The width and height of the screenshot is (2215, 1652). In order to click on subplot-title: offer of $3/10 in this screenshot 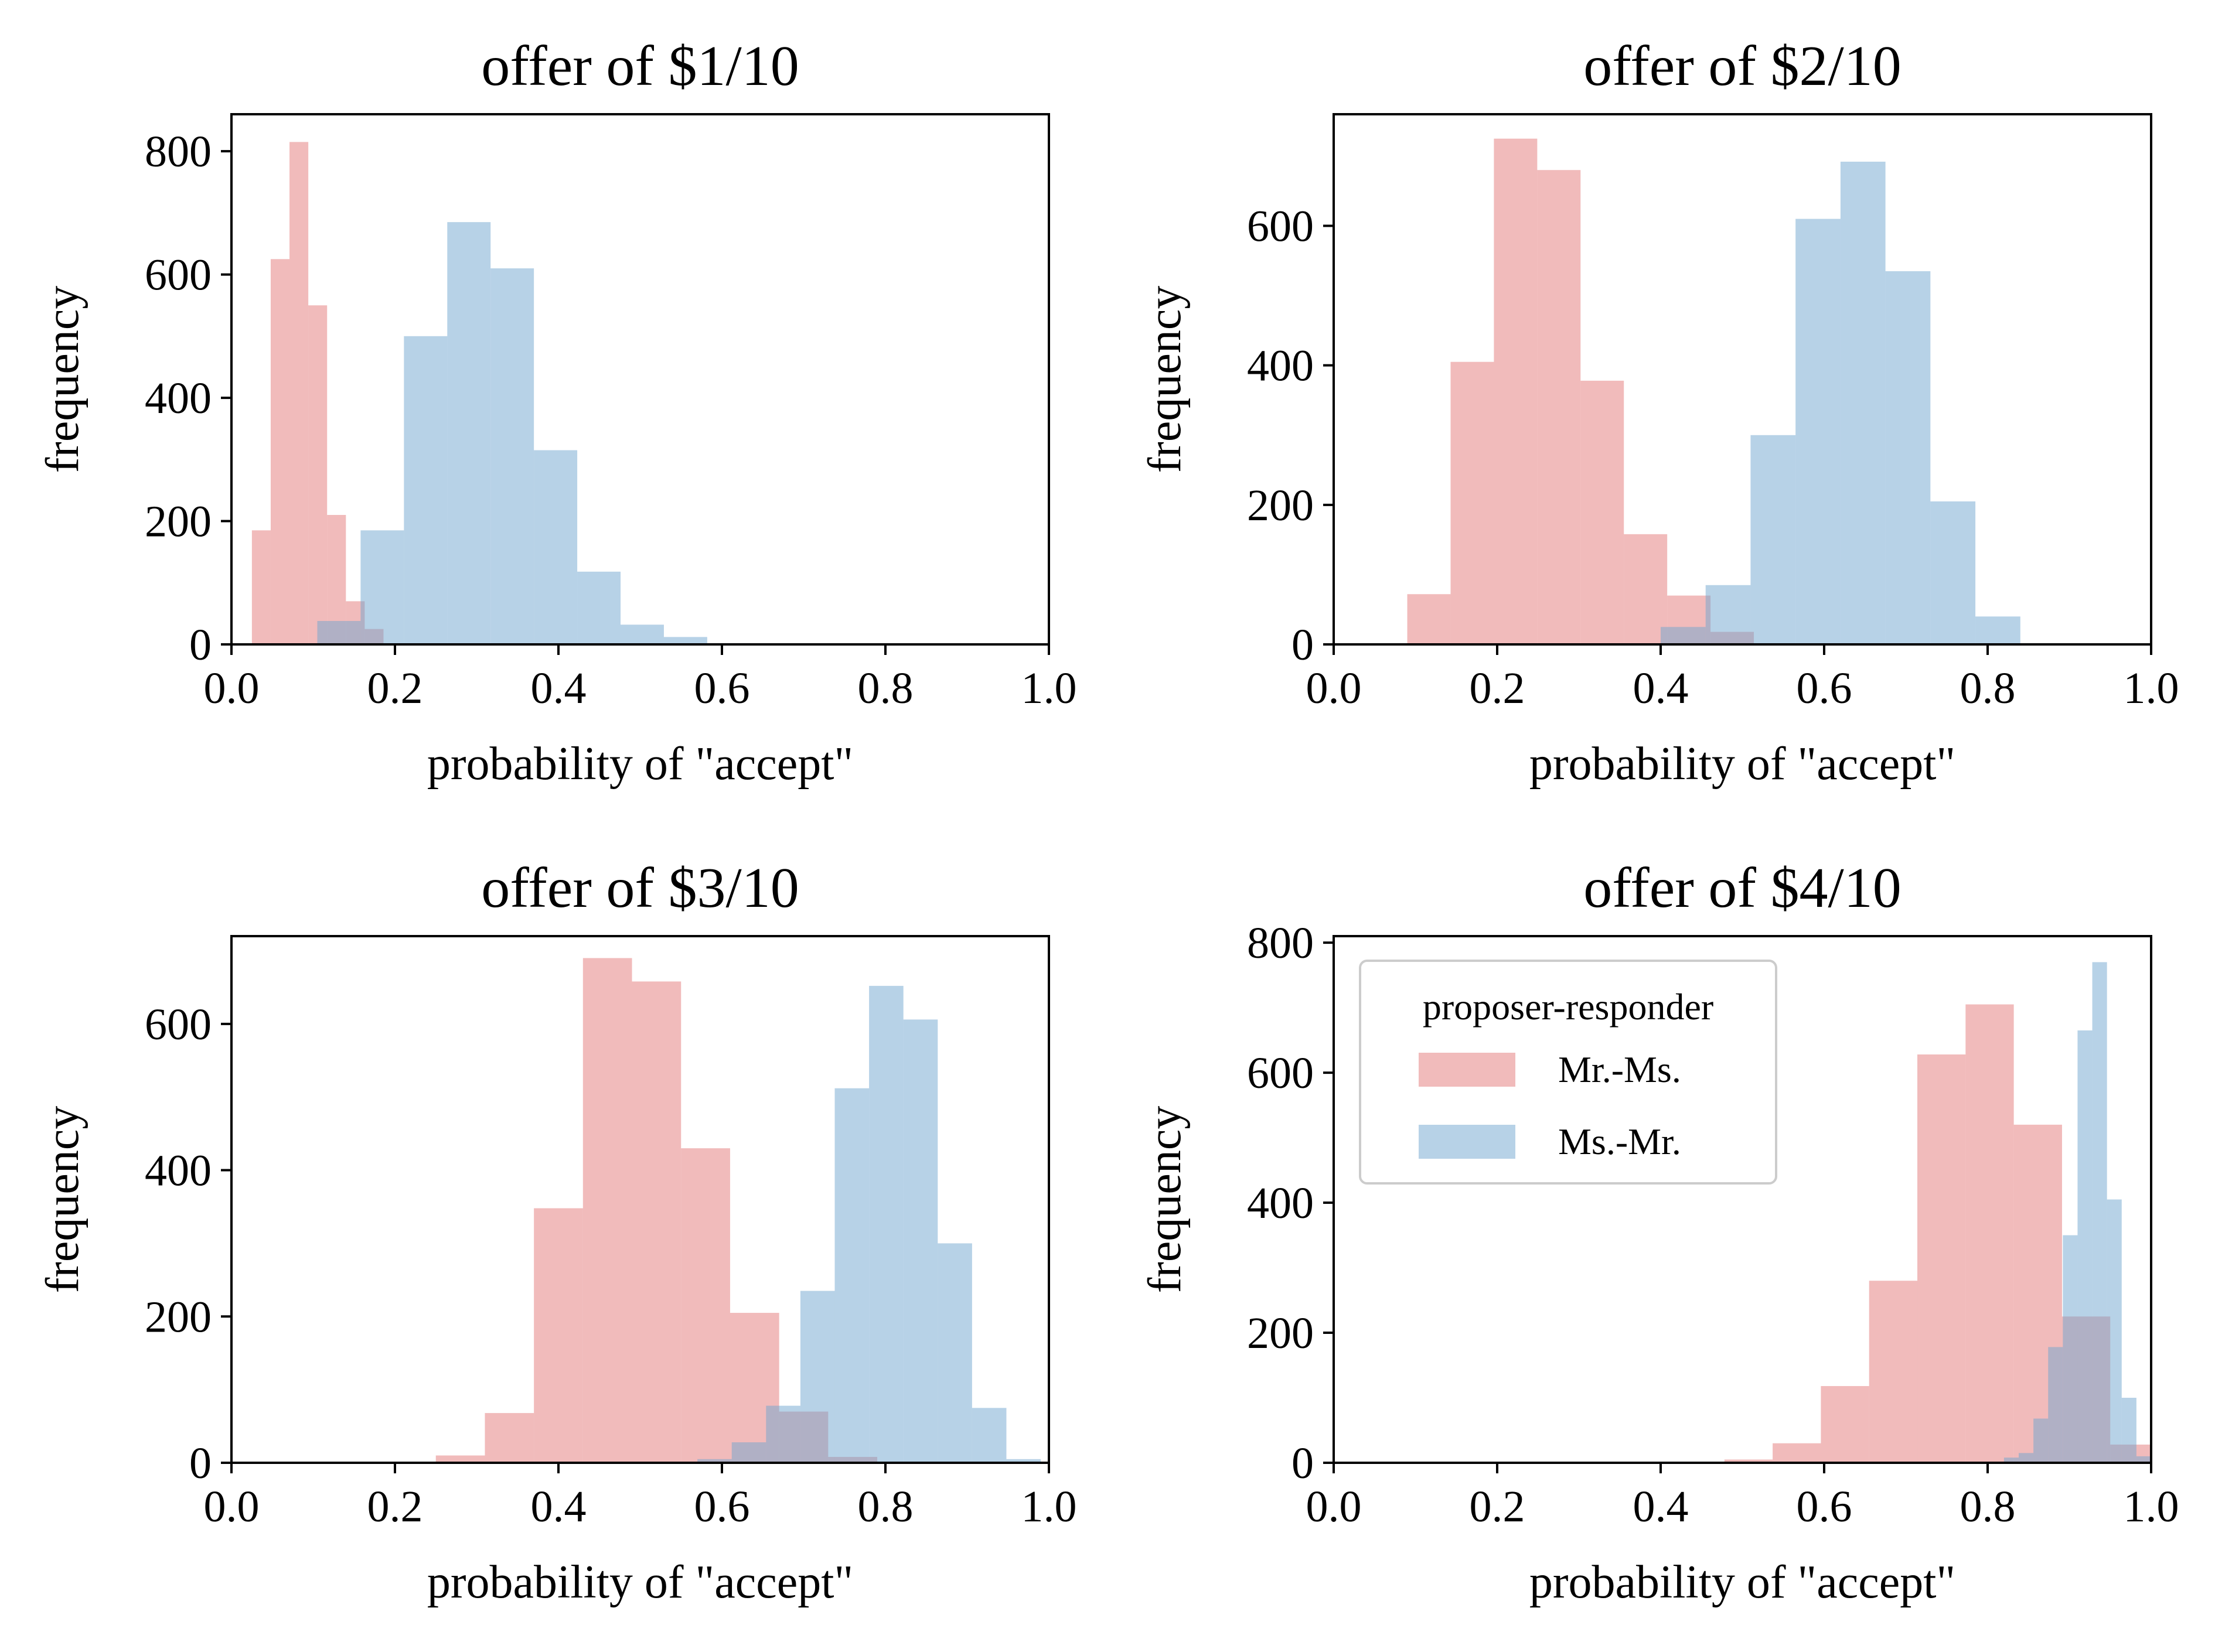, I will do `click(640, 888)`.